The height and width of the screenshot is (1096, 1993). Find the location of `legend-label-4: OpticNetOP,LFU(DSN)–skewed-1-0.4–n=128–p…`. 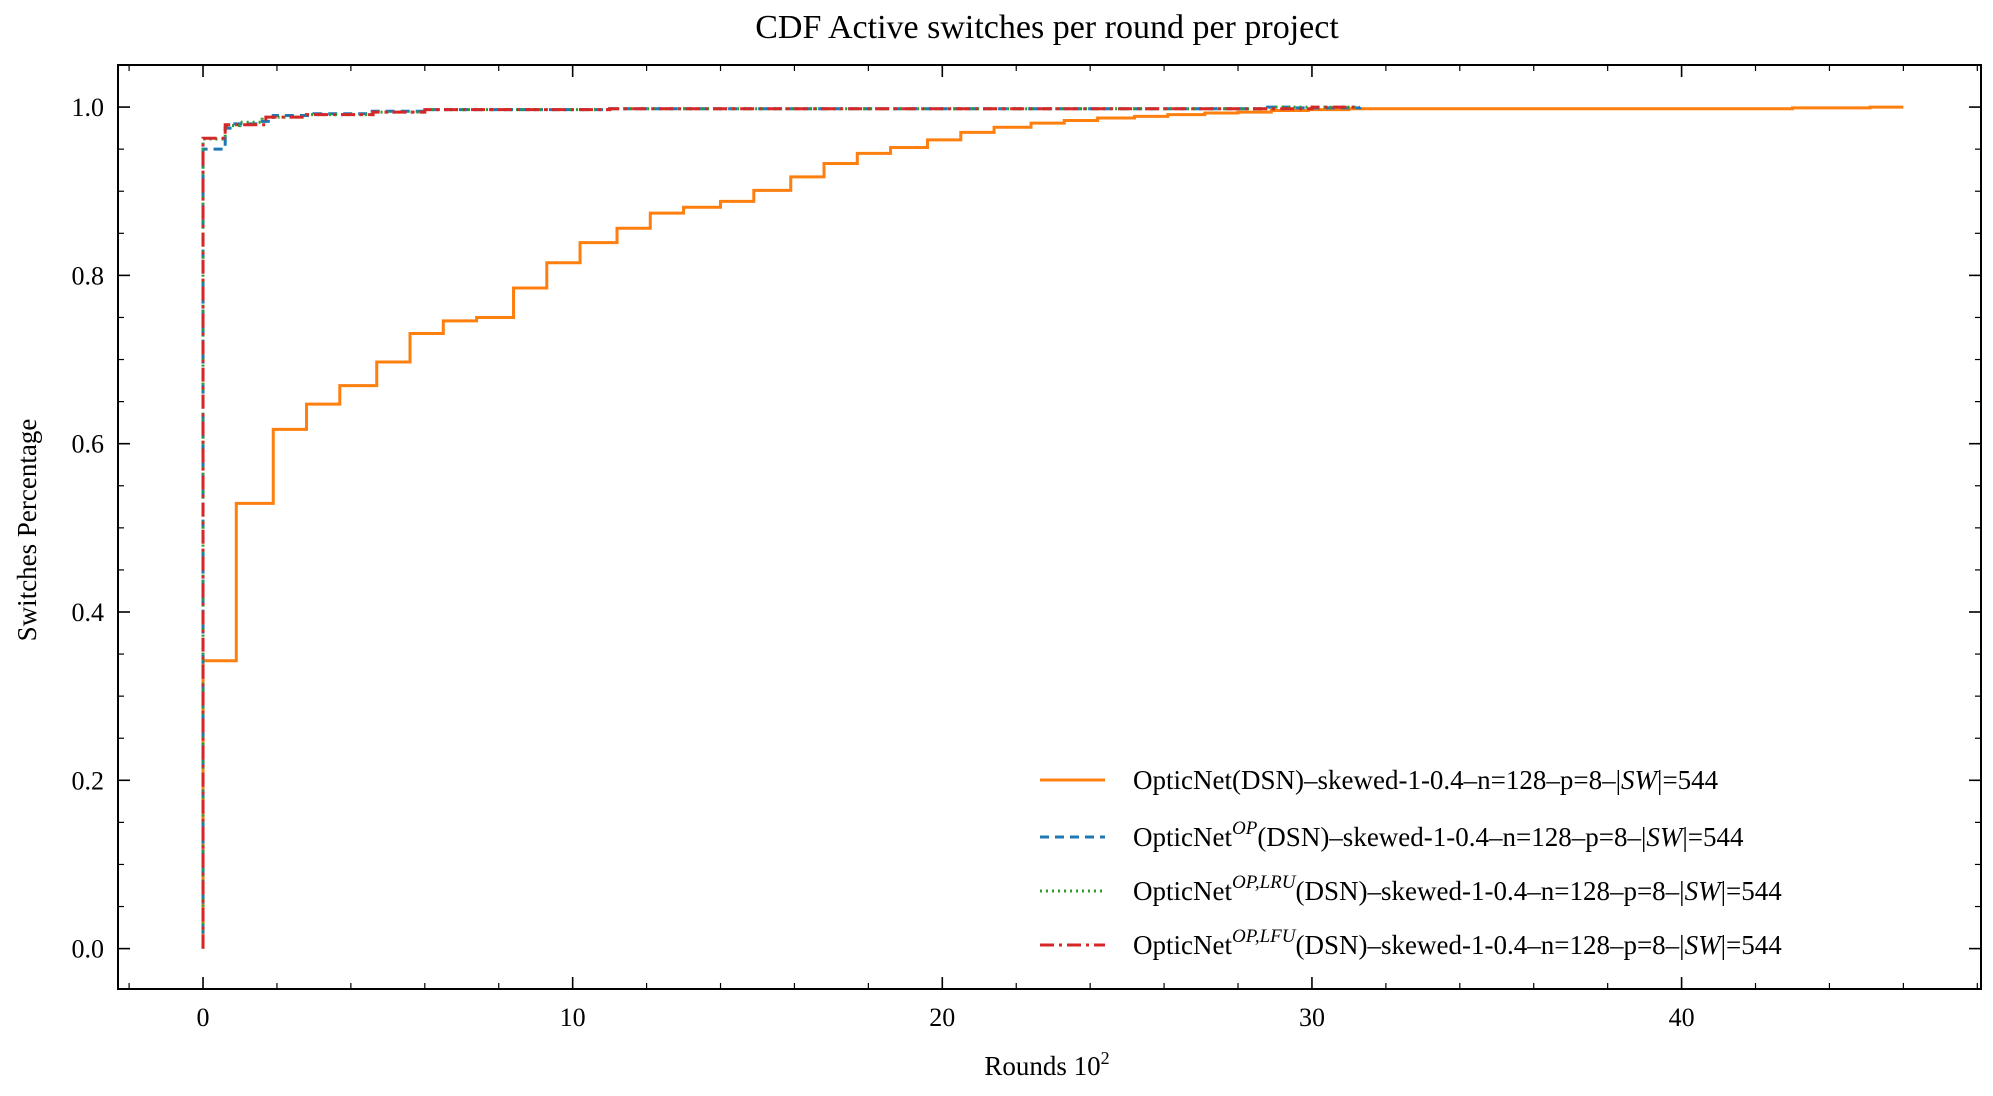

legend-label-4: OpticNetOP,LFU(DSN)–skewed-1-0.4–n=128–p… is located at coordinates (1457, 943).